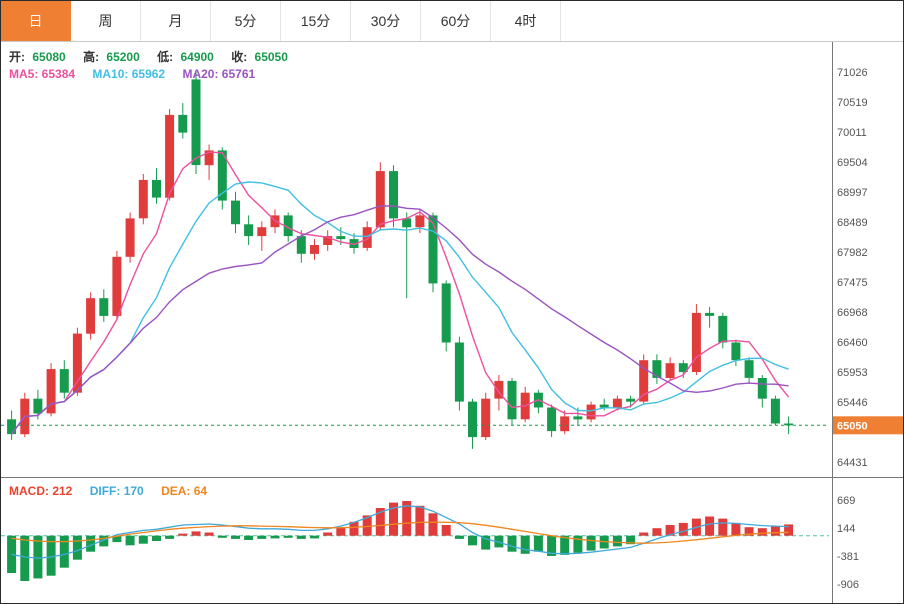 This screenshot has height=604, width=904. I want to click on price-axis-label: 71026, so click(852, 73).